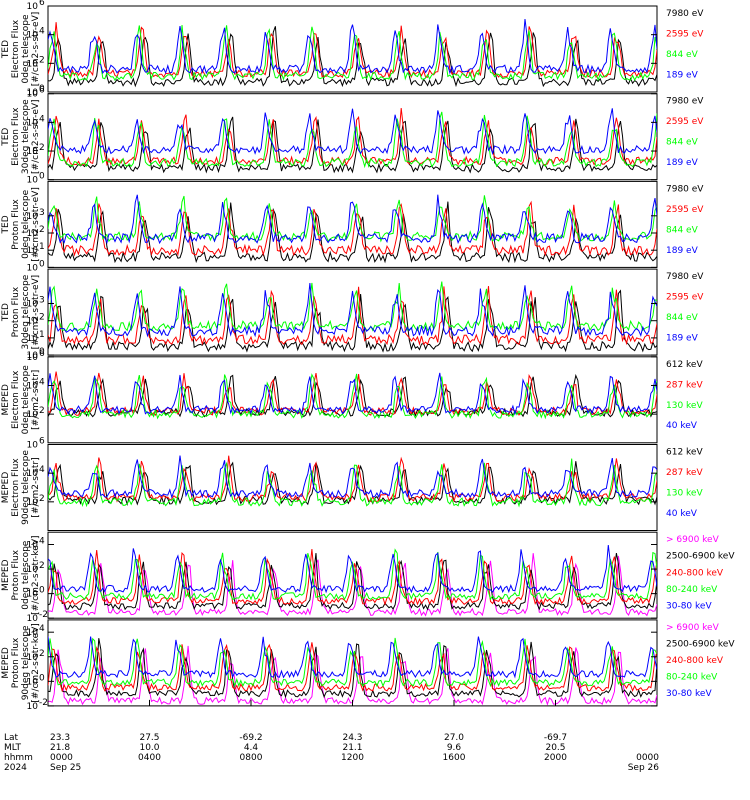 This screenshot has width=750, height=800. What do you see at coordinates (42, 335) in the screenshot?
I see `y-tick-exponent: 1` at bounding box center [42, 335].